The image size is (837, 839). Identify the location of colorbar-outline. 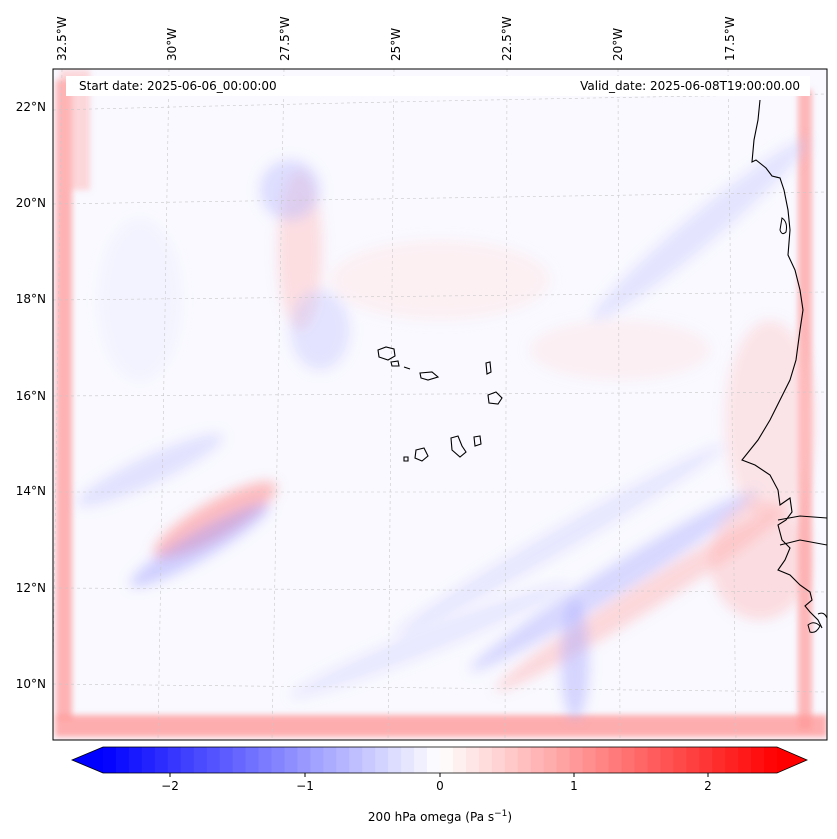
(439, 760).